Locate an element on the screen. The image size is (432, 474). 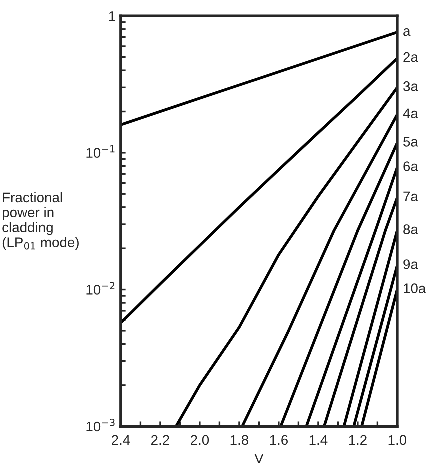
y-tick-label: 10$^{−1}$ is located at coordinates (100, 151).